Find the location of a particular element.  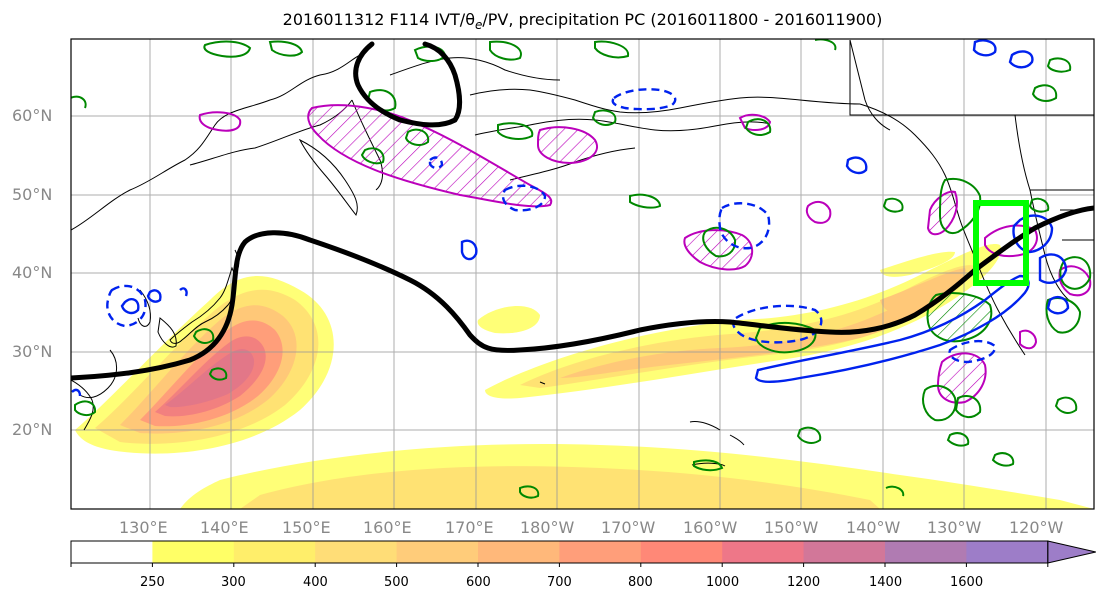

colorbar-tick-250: 250 is located at coordinates (152, 582).